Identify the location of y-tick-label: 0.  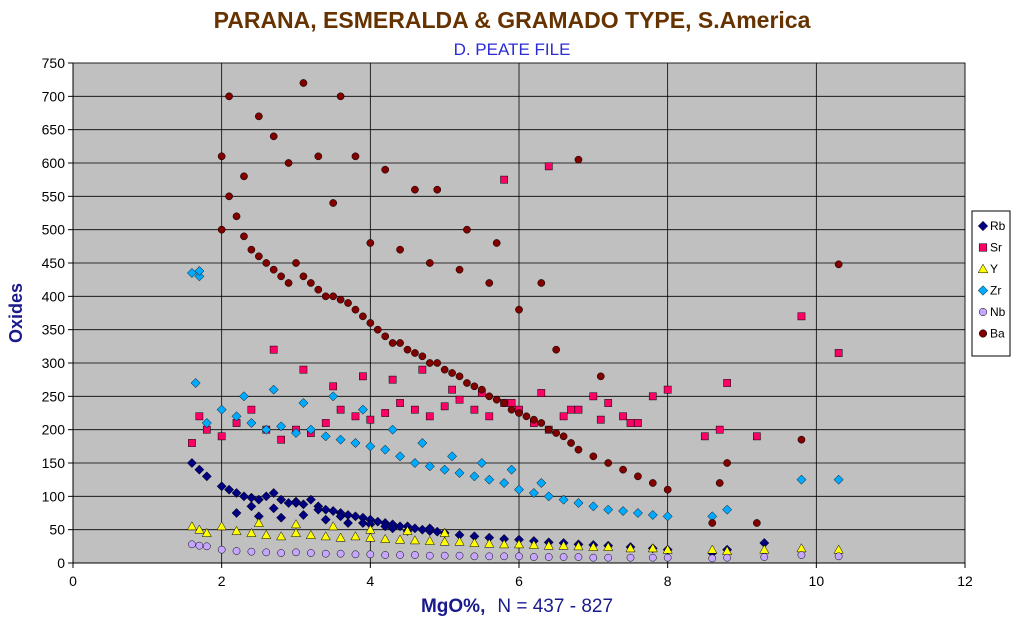
(61, 563).